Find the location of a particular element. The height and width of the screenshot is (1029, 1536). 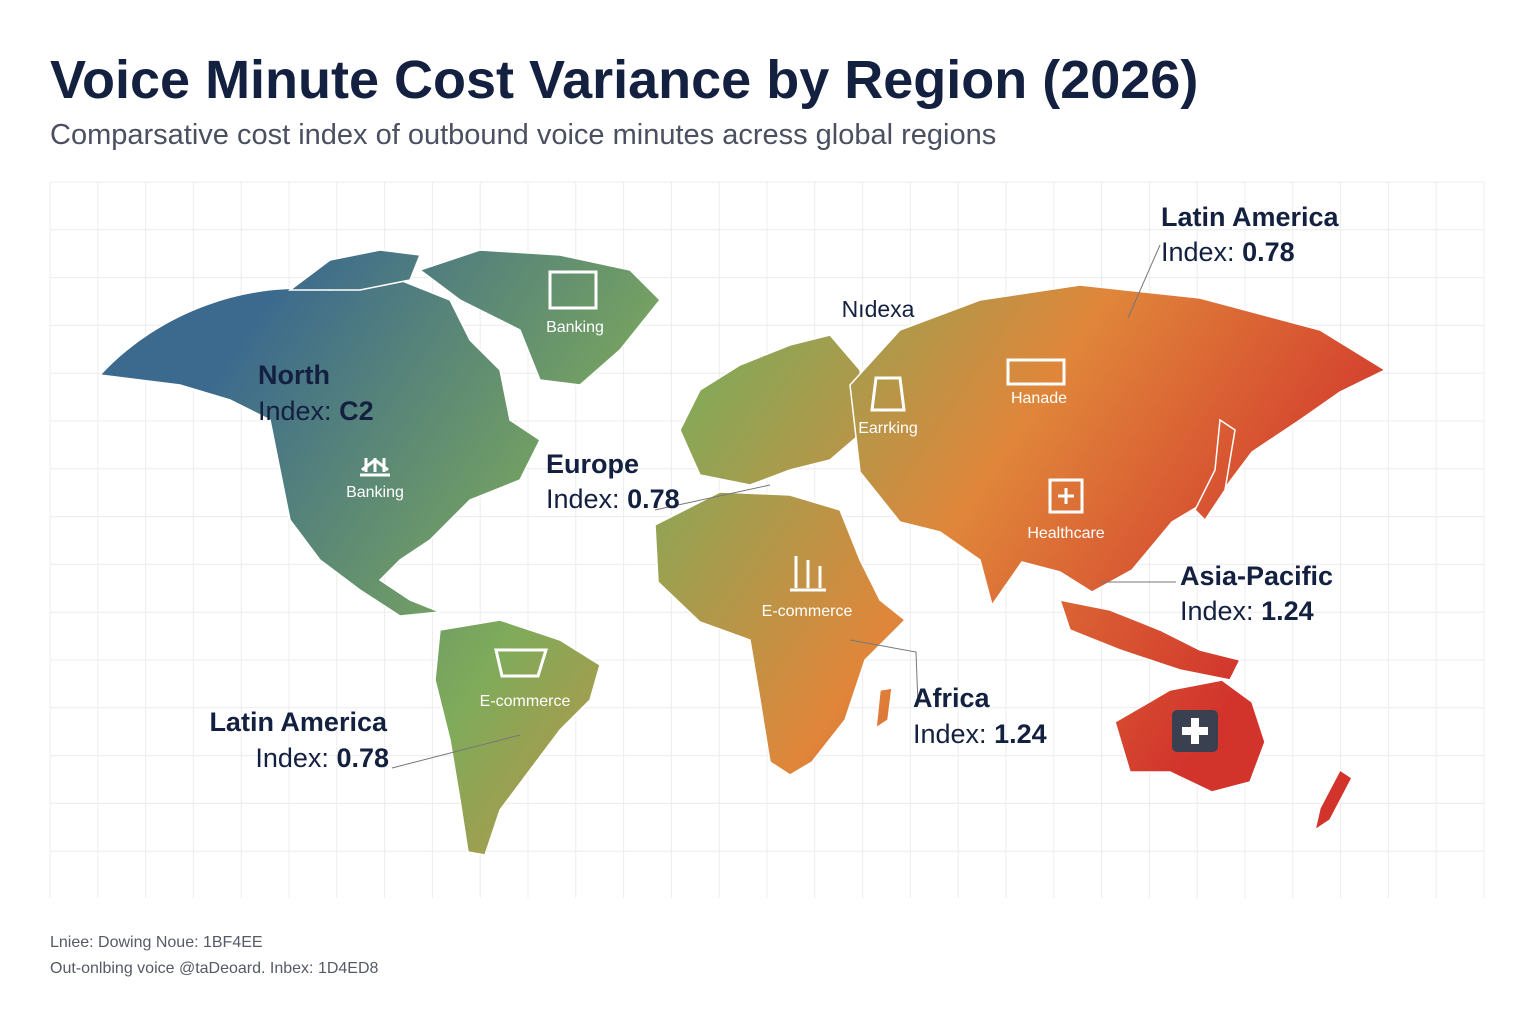

cart-icon is located at coordinates (521, 663).